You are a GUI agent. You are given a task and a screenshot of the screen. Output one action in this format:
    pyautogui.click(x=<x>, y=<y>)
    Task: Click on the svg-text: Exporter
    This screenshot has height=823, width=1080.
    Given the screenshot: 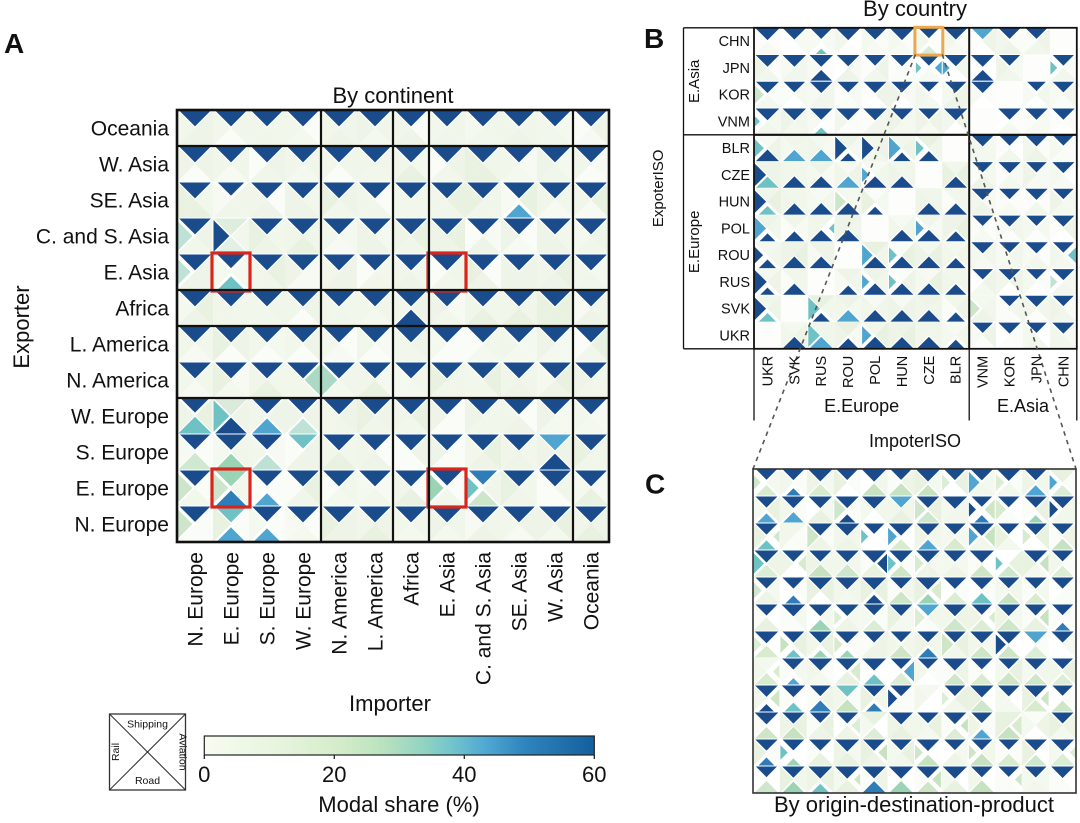 What is the action you would take?
    pyautogui.click(x=21, y=326)
    